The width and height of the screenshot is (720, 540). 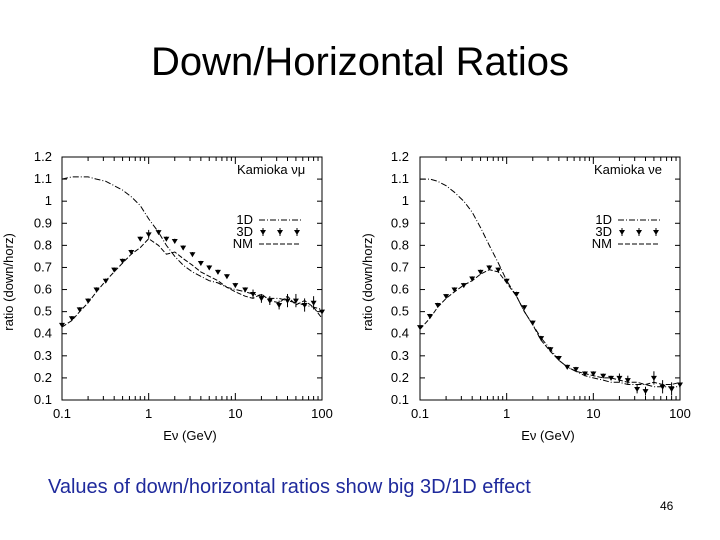 What do you see at coordinates (506, 413) in the screenshot?
I see `x-tick-label: 1` at bounding box center [506, 413].